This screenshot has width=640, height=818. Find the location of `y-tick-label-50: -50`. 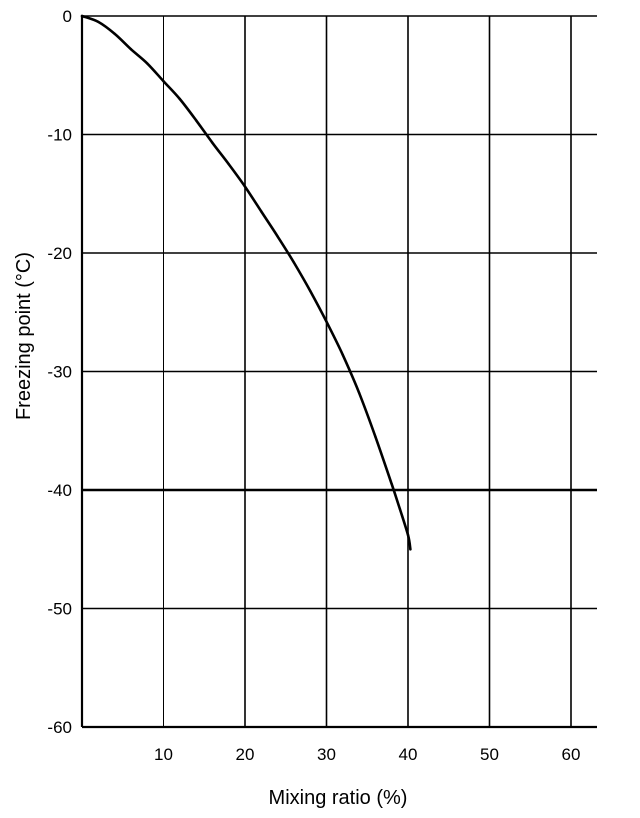

y-tick-label-50: -50 is located at coordinates (59, 609).